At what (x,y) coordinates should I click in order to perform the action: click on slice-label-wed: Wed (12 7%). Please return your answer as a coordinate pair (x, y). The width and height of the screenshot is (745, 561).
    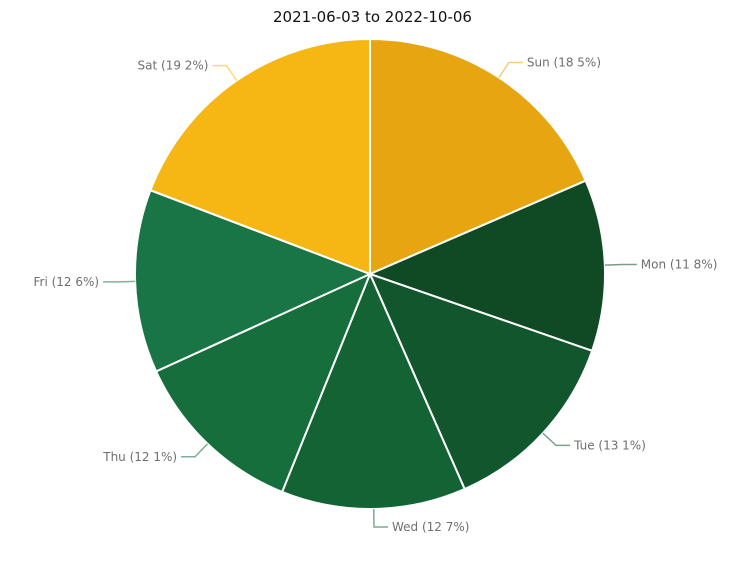
    Looking at the image, I should click on (430, 527).